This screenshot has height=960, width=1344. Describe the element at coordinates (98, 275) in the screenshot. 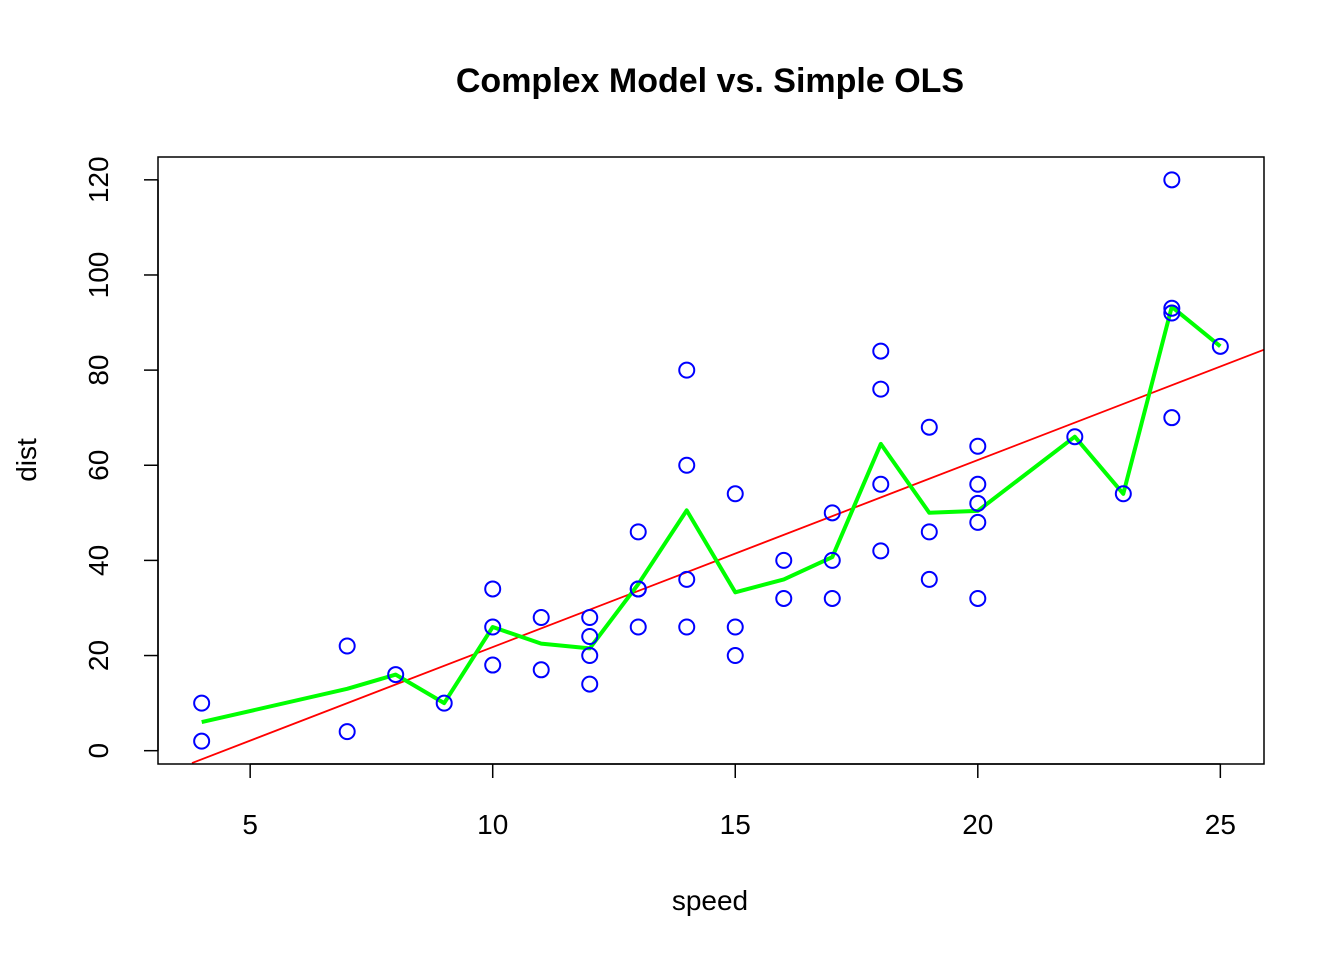

I see `y-tick-label: 100` at that location.